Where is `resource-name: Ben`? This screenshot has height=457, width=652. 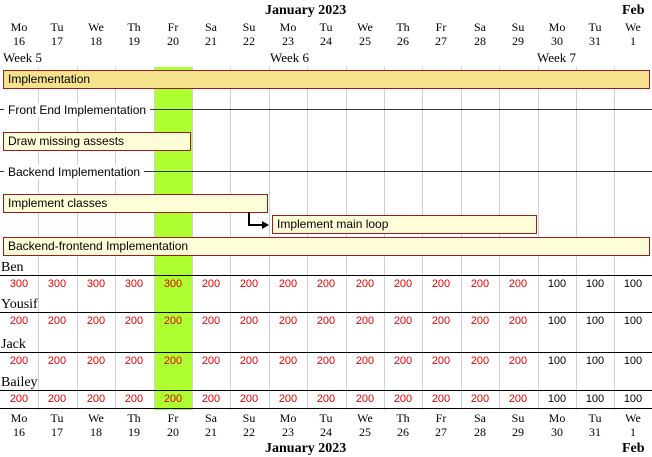 resource-name: Ben is located at coordinates (12, 267).